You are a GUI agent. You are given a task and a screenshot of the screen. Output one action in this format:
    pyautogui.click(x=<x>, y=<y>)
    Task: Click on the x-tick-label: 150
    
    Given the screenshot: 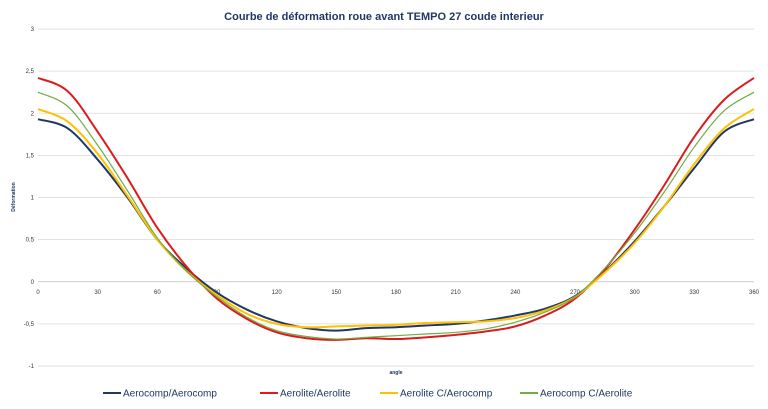 What is the action you would take?
    pyautogui.click(x=336, y=293)
    